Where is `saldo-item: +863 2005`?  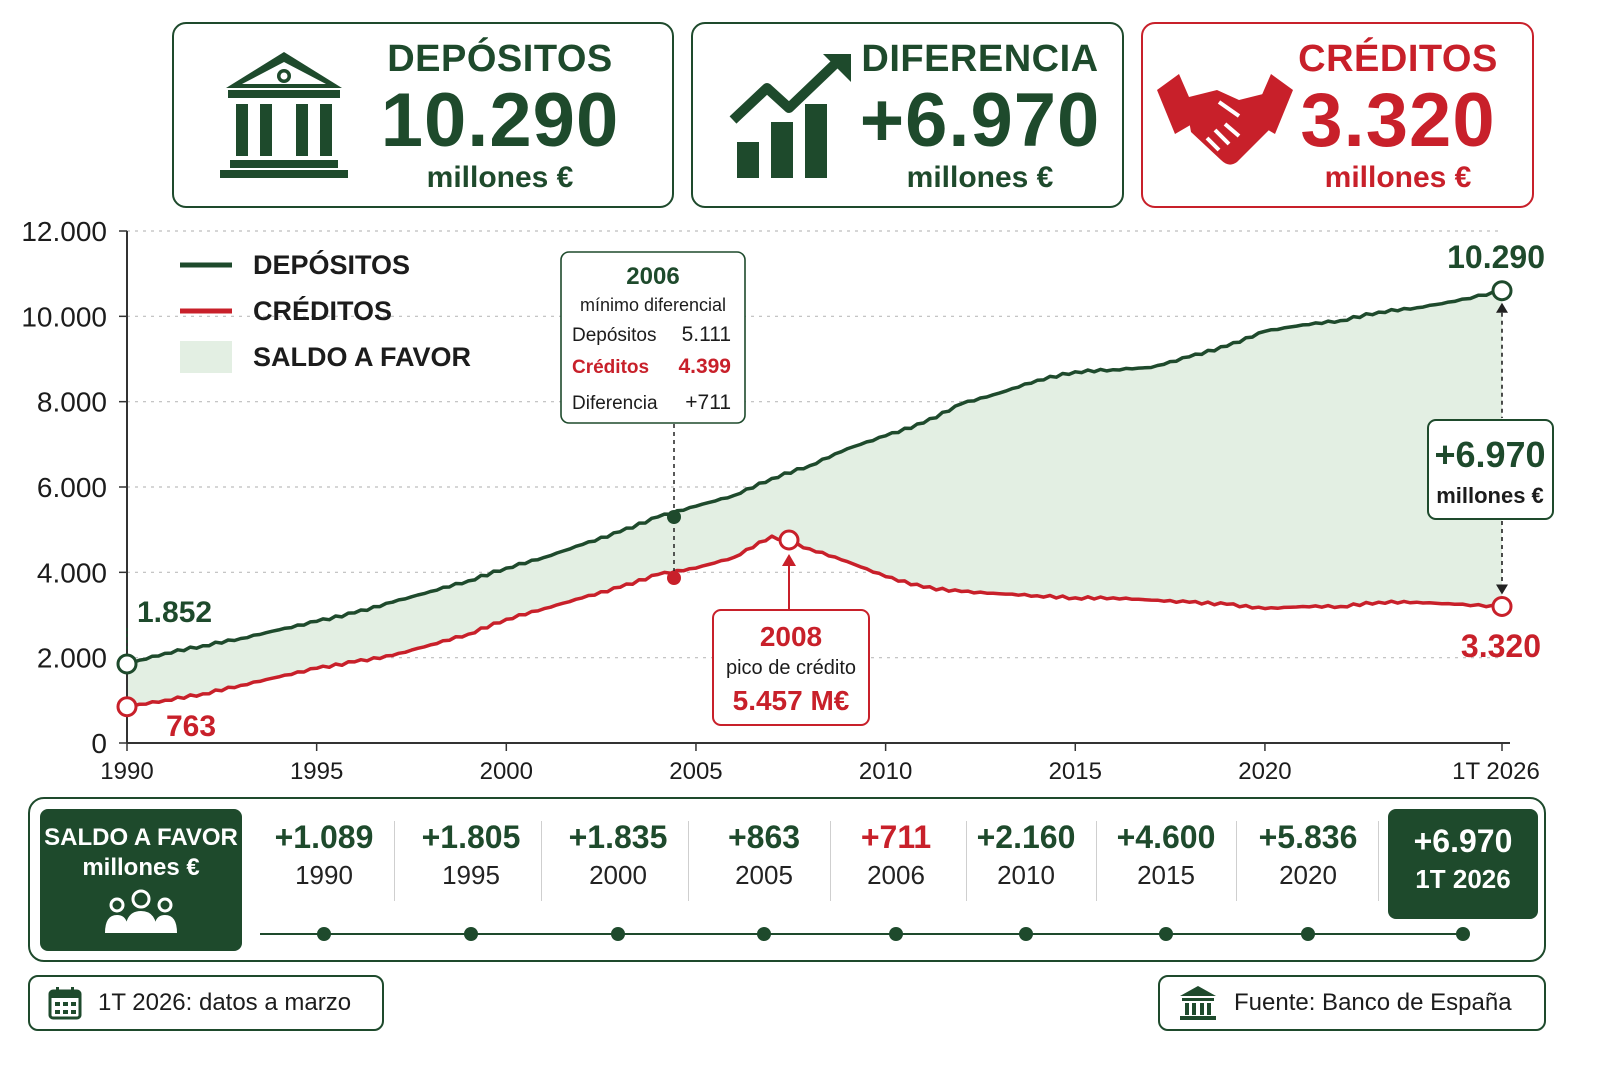 saldo-item: +863 2005 is located at coordinates (764, 855).